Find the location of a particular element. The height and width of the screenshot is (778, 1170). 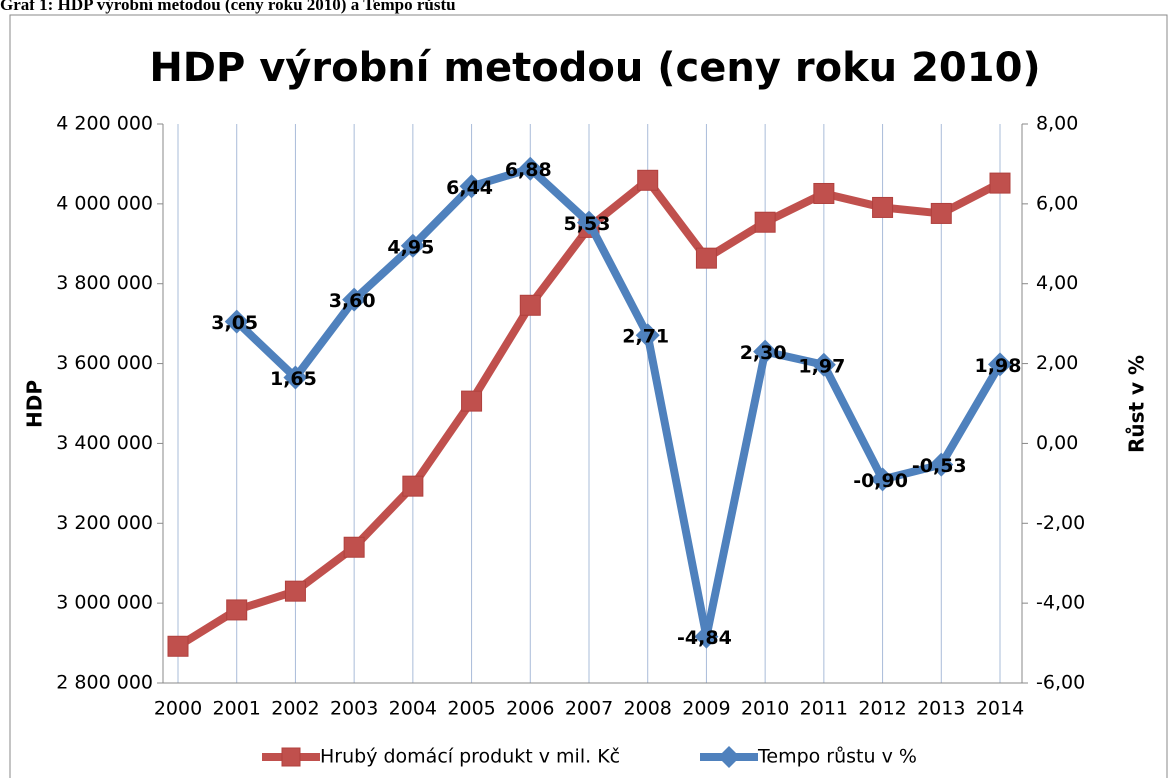

y2-tick-label: 0,00 is located at coordinates (1057, 443).